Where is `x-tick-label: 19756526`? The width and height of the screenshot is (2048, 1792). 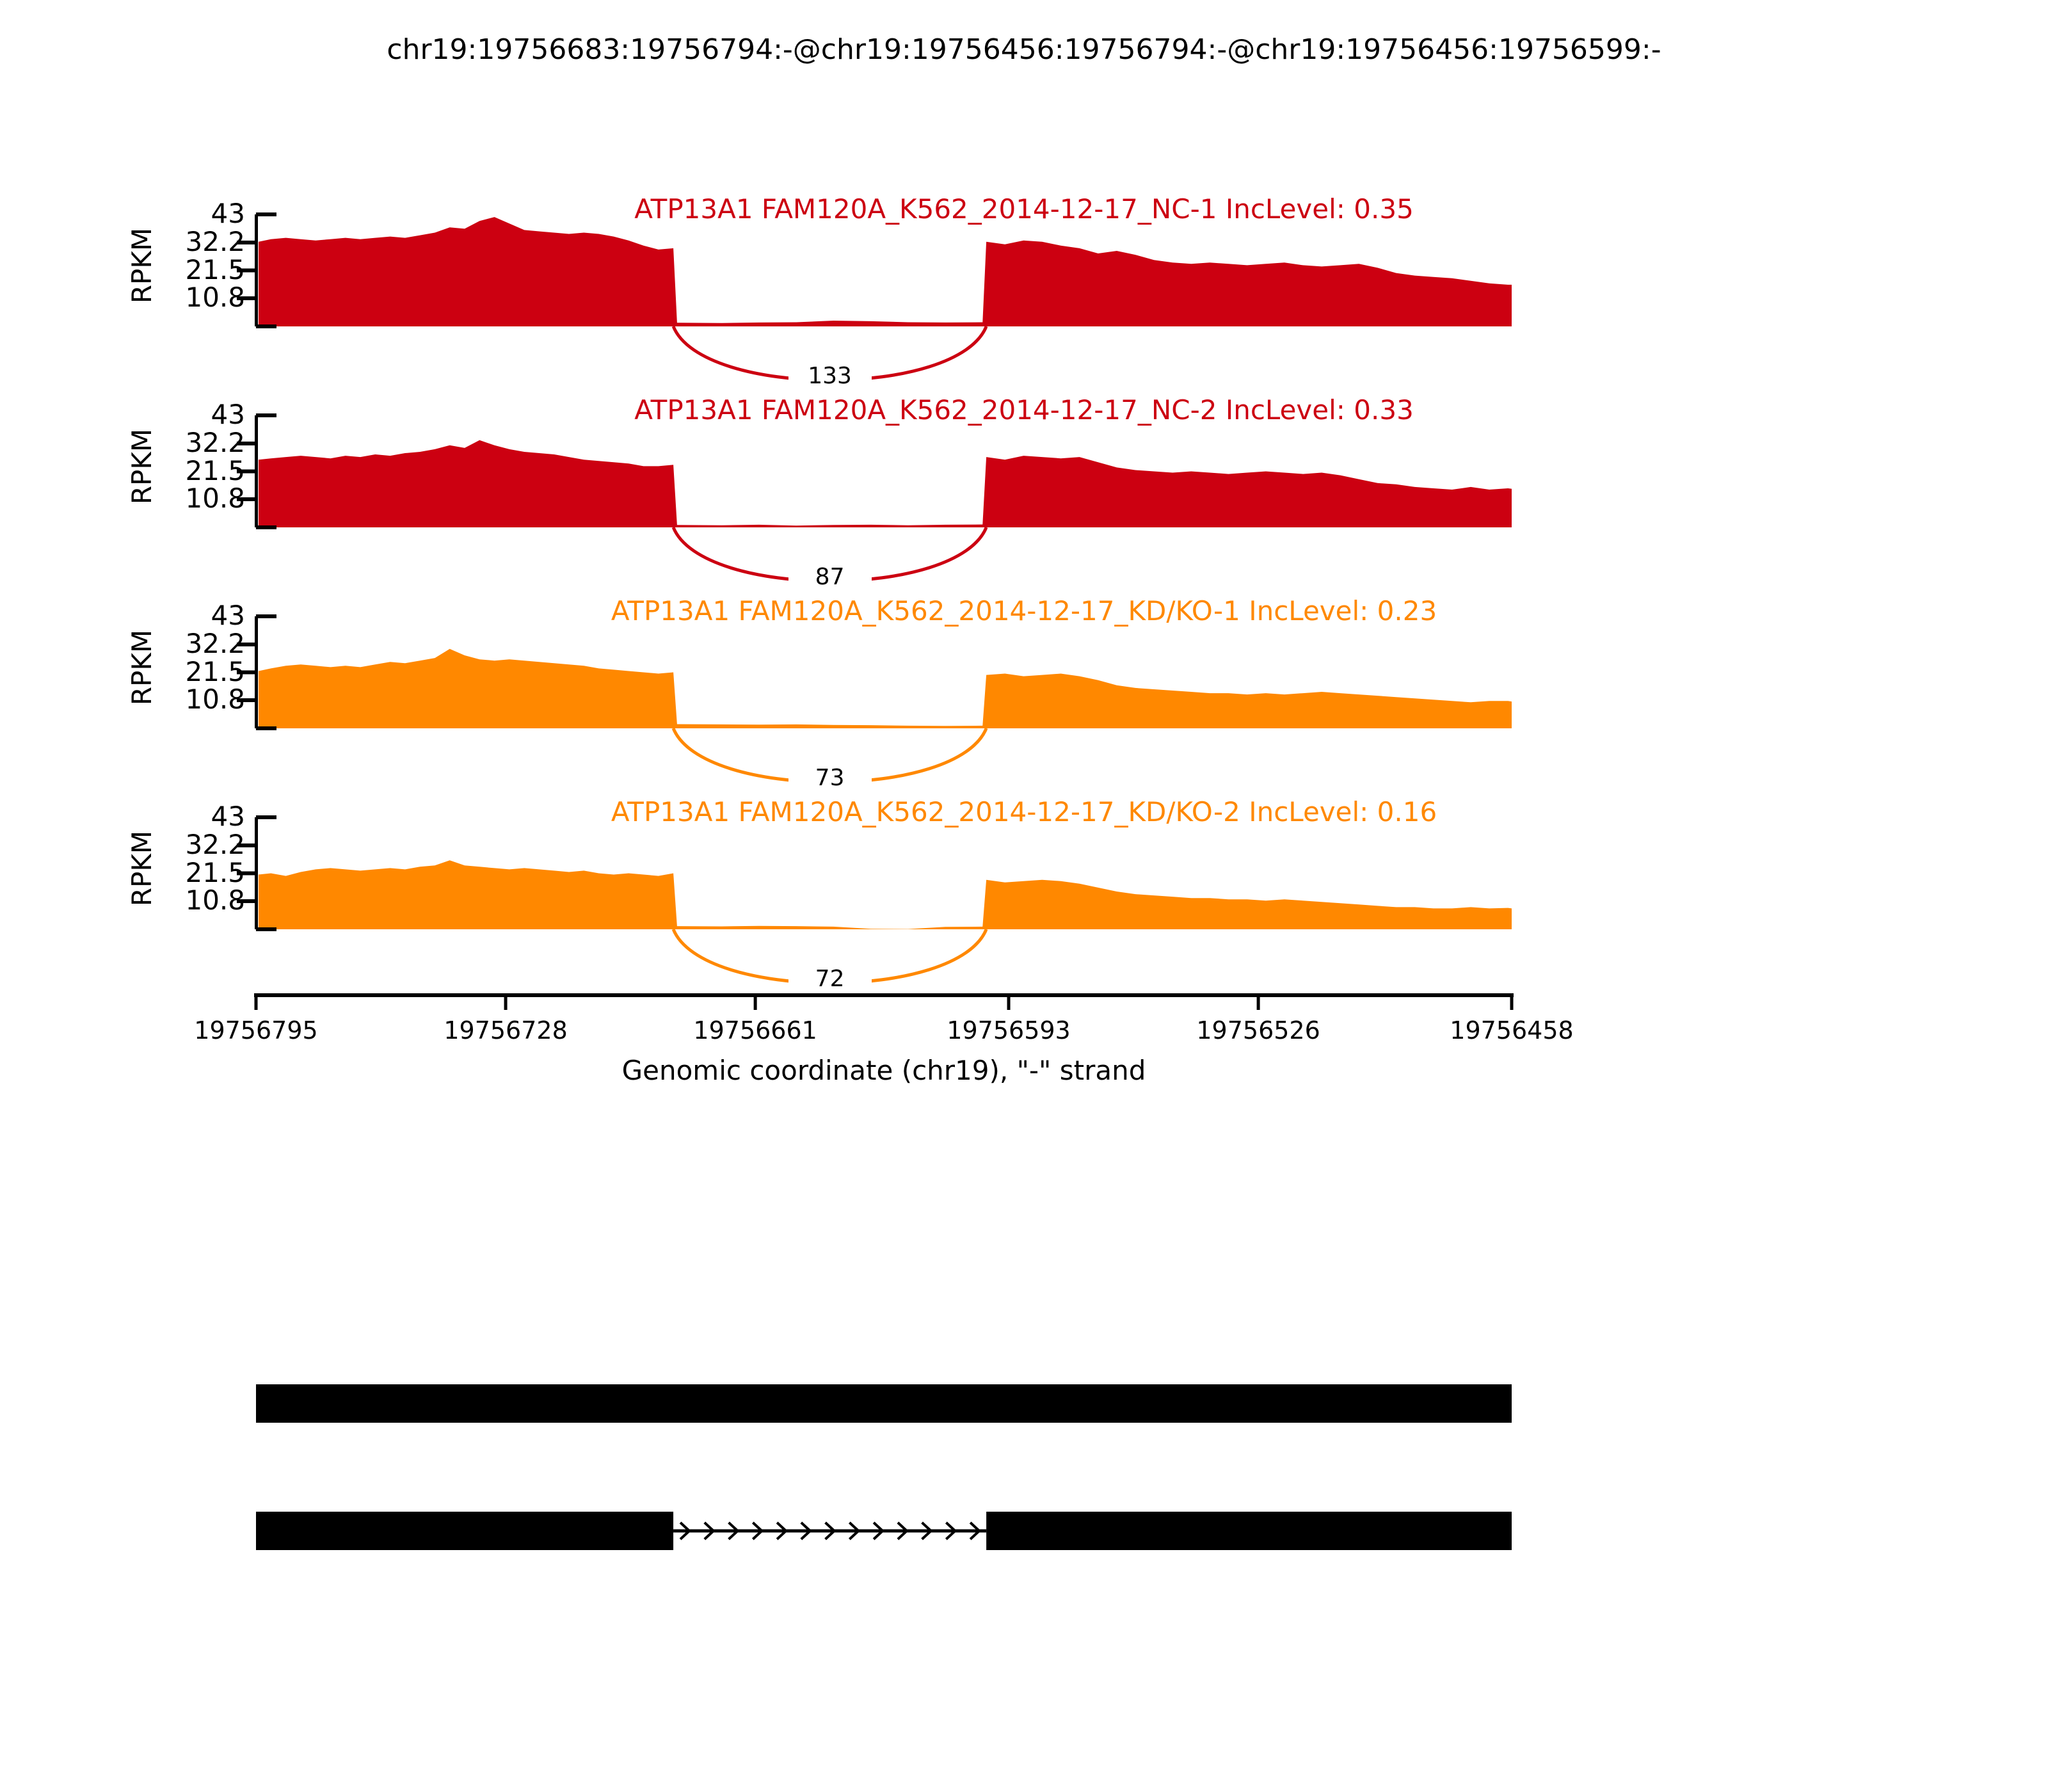
x-tick-label: 19756526 is located at coordinates (1258, 1030).